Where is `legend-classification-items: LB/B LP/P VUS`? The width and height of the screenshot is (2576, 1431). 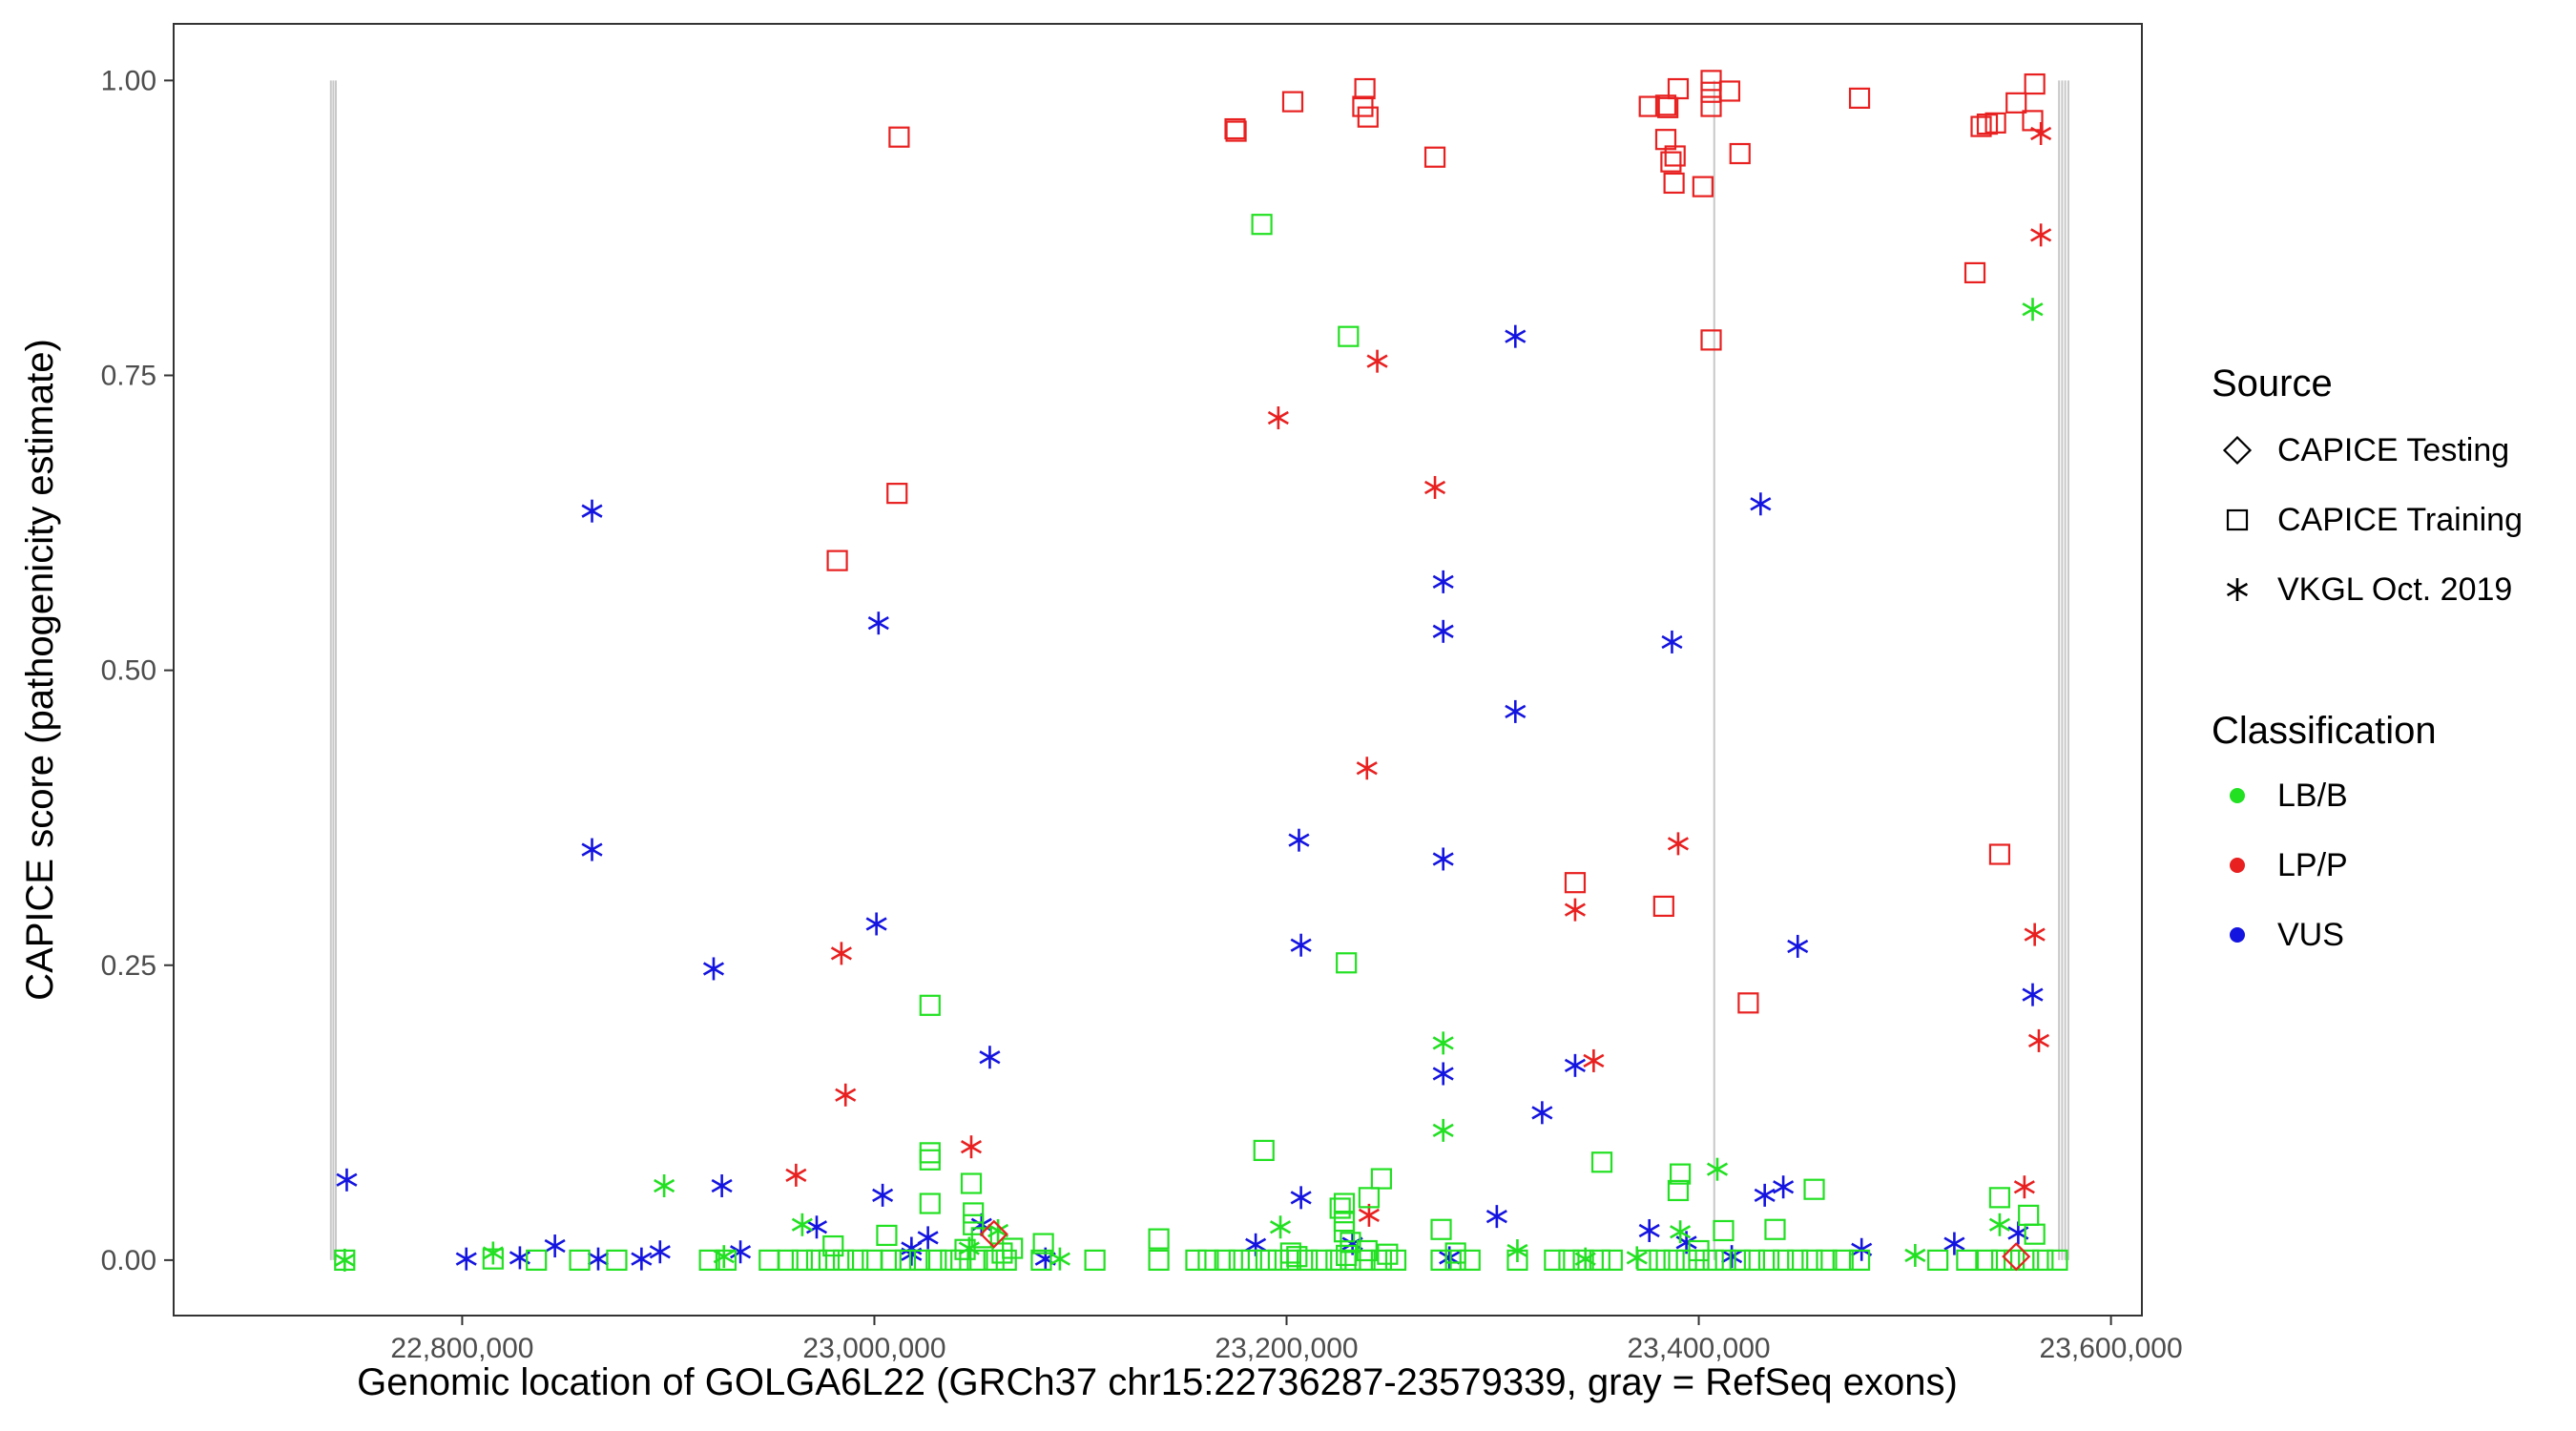
legend-classification-items: LB/B LP/P VUS is located at coordinates (2289, 865).